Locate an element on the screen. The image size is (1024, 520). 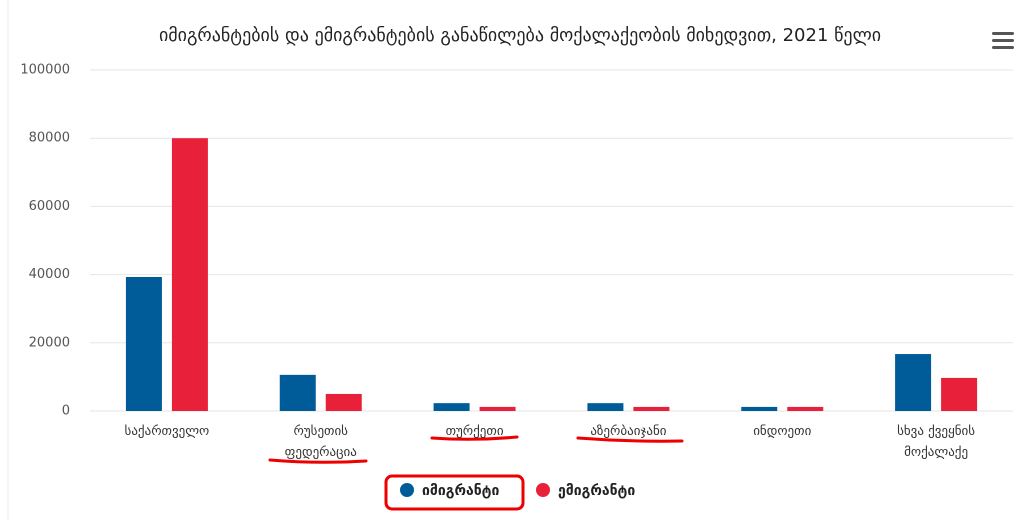
x-tick-label: აზერბაიჯანი is located at coordinates (628, 431).